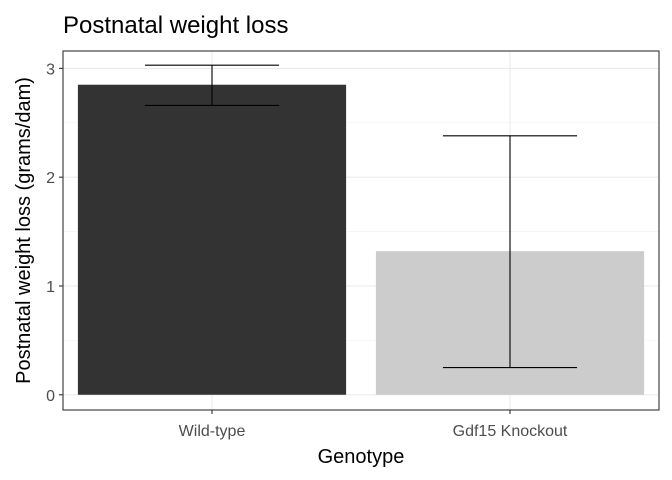 The image size is (672, 480). Describe the element at coordinates (24, 230) in the screenshot. I see `y-axis-title: Postnatal weight loss (grams/dam)` at that location.